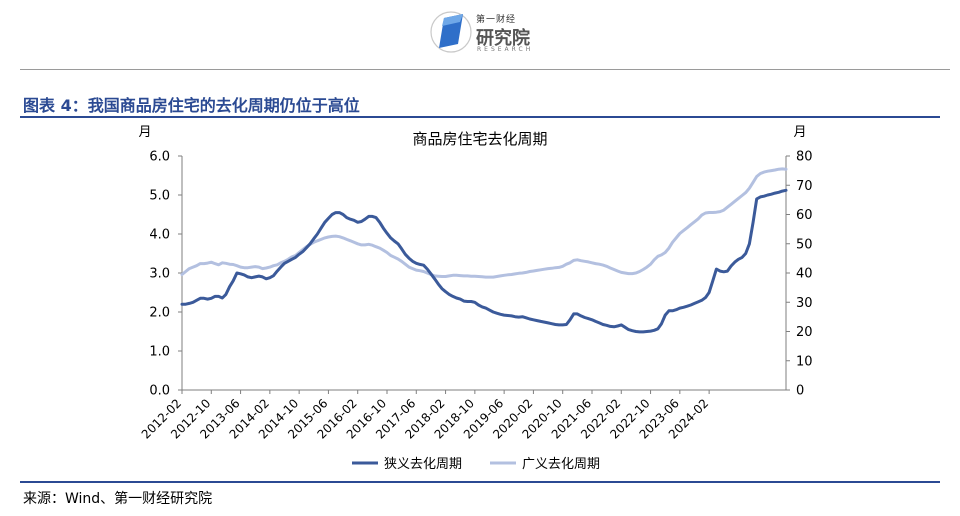 The image size is (960, 516). Describe the element at coordinates (561, 464) in the screenshot. I see `legend-label-broad: 广义去化周期` at that location.